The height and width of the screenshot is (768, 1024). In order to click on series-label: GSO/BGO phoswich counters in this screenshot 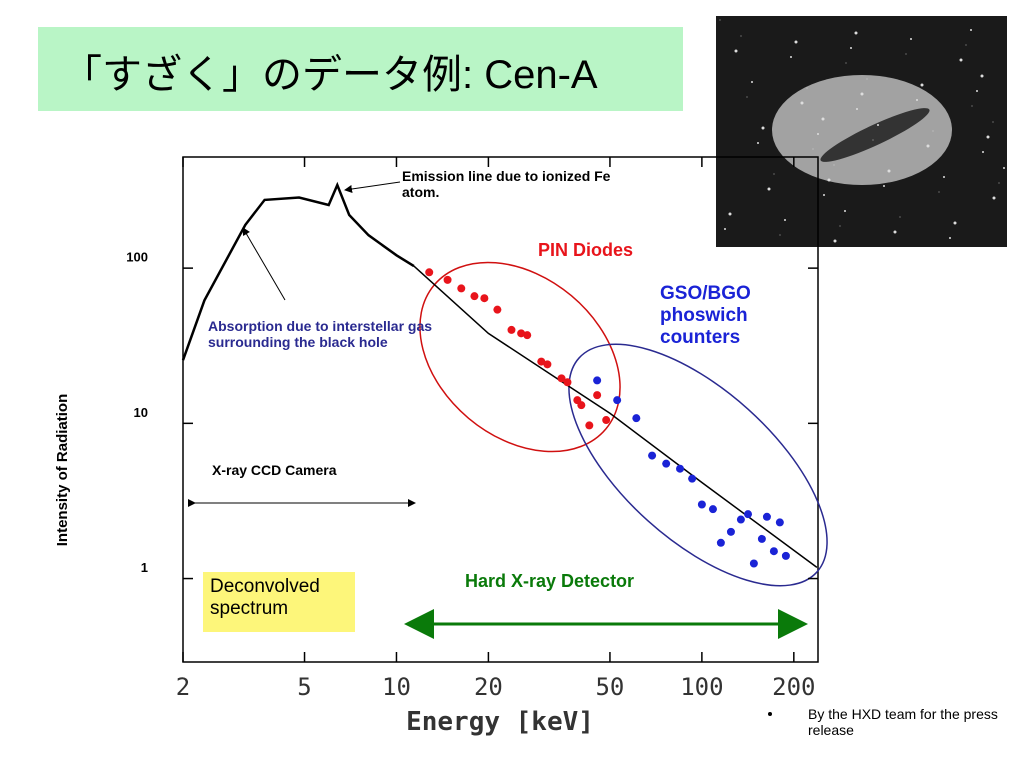, I will do `click(705, 315)`.